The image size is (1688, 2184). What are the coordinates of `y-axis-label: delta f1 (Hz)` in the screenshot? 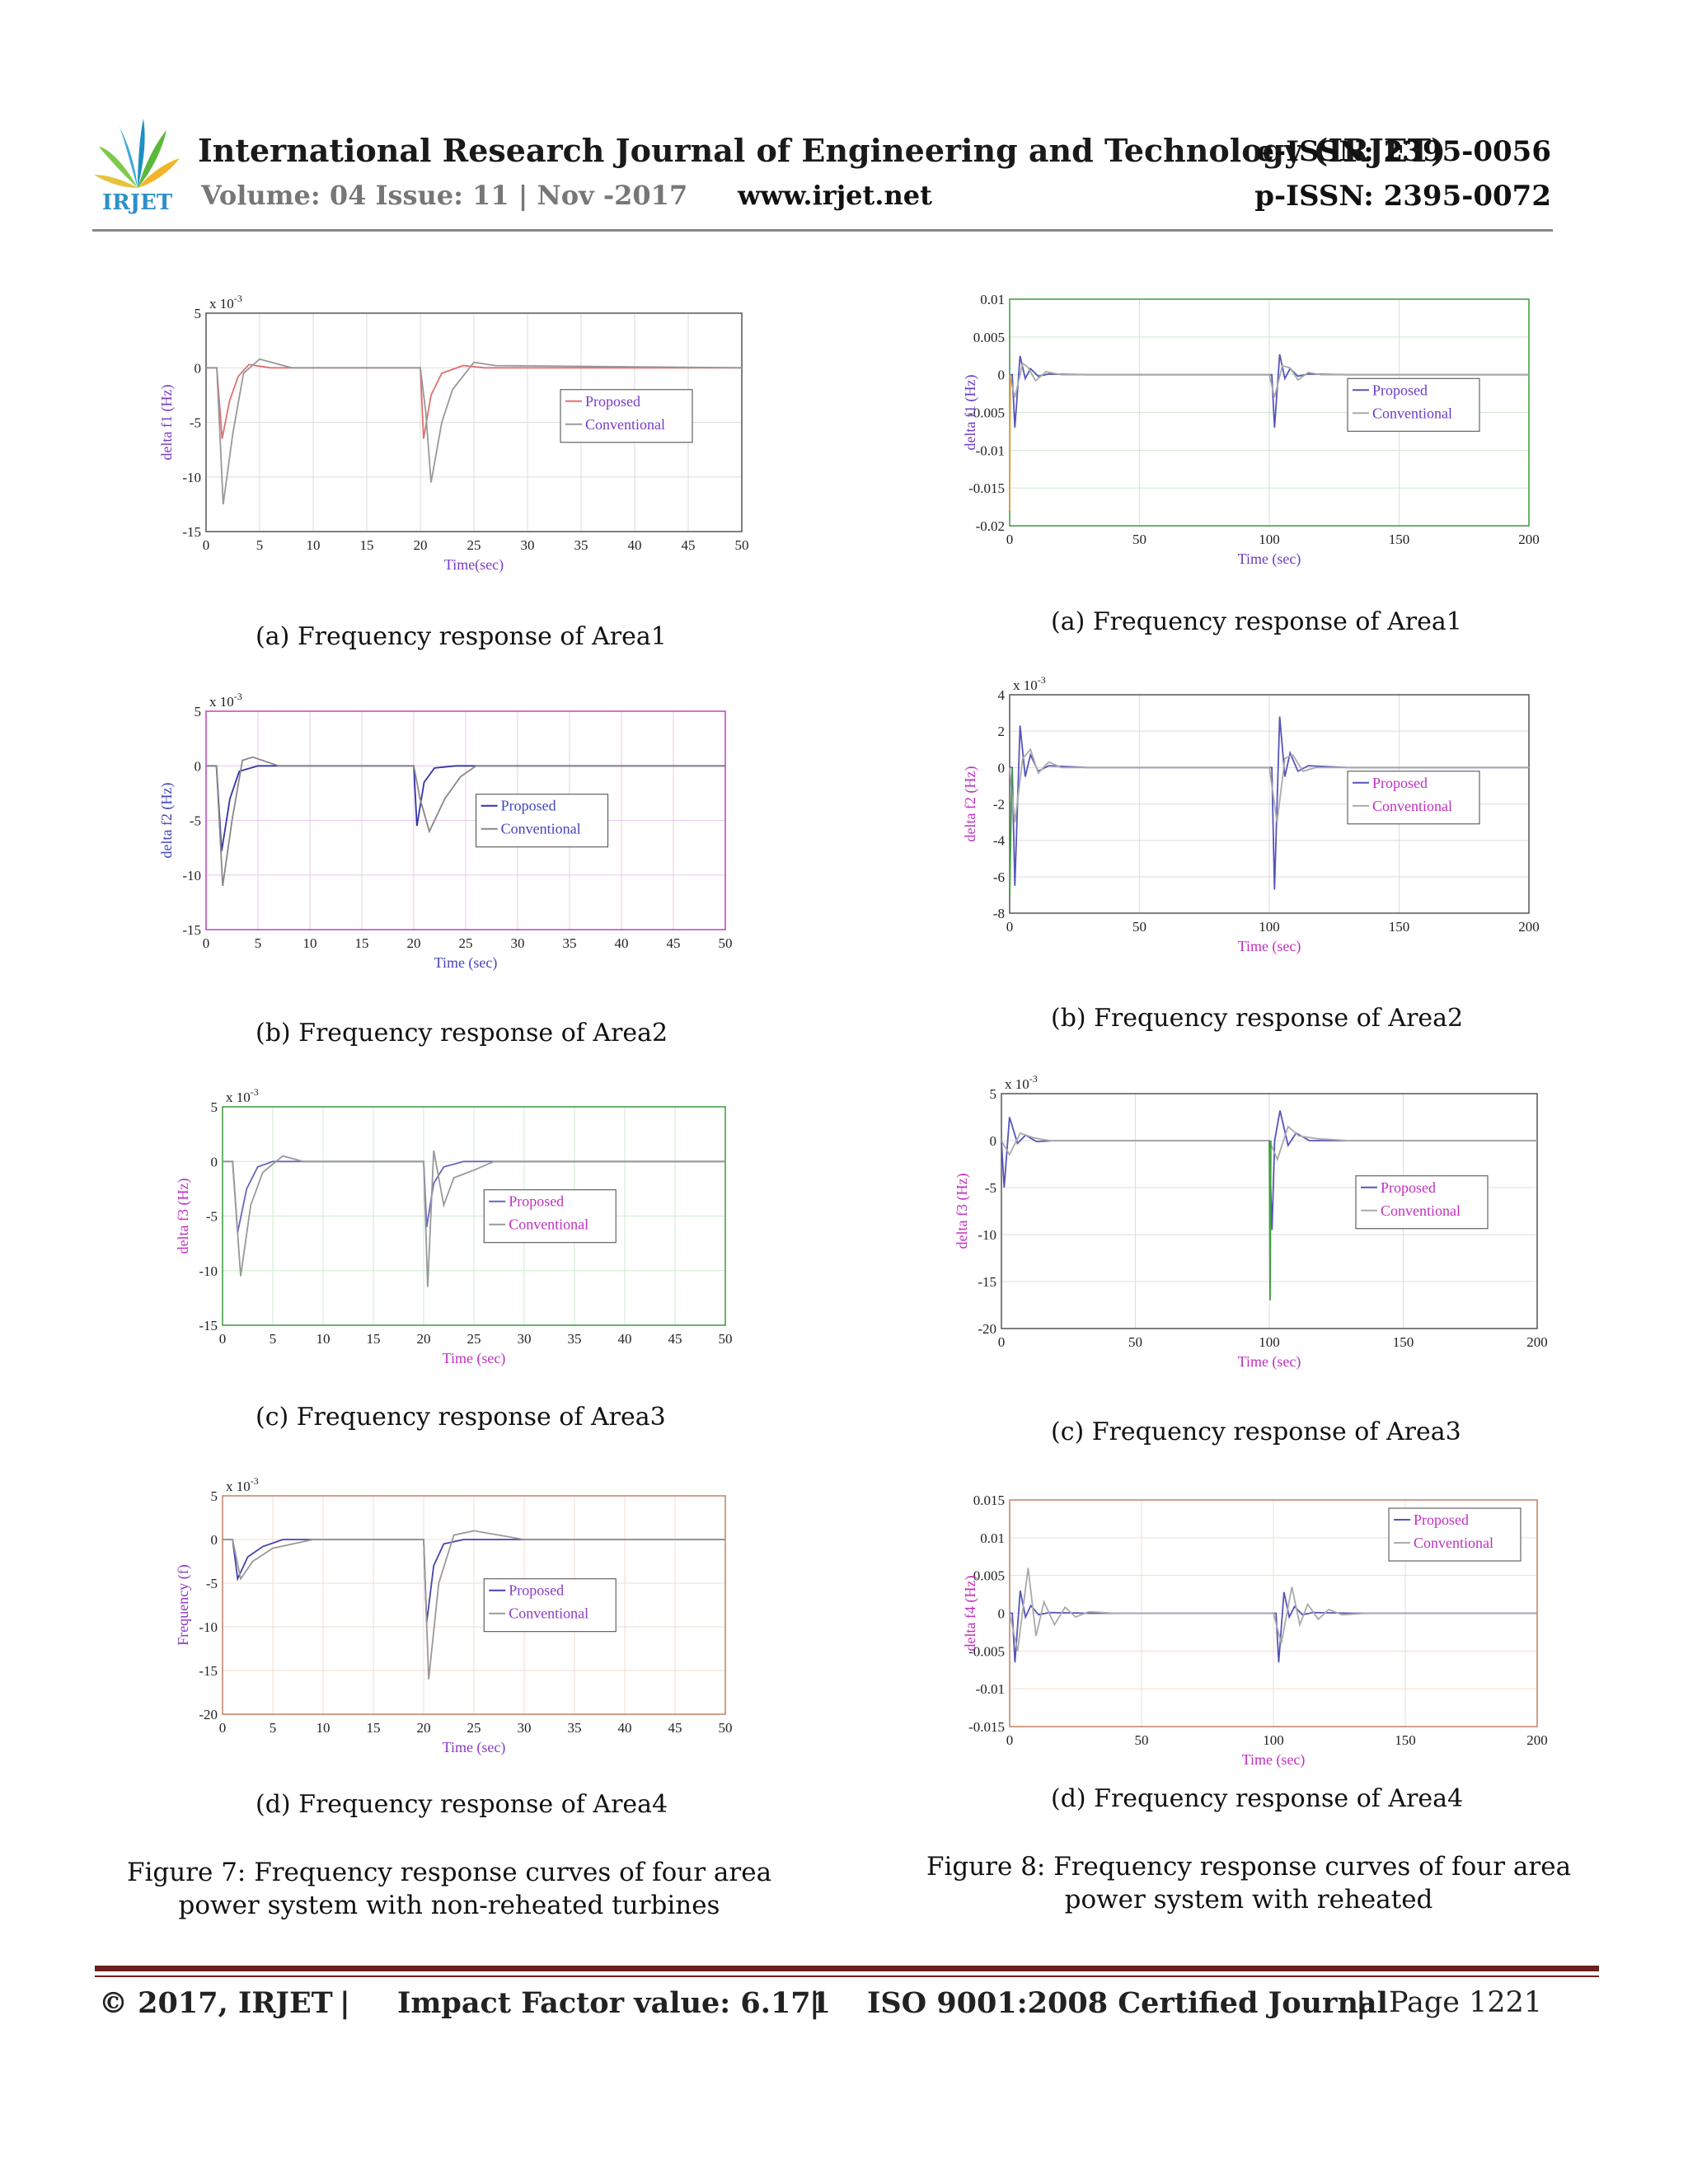 It's located at (971, 413).